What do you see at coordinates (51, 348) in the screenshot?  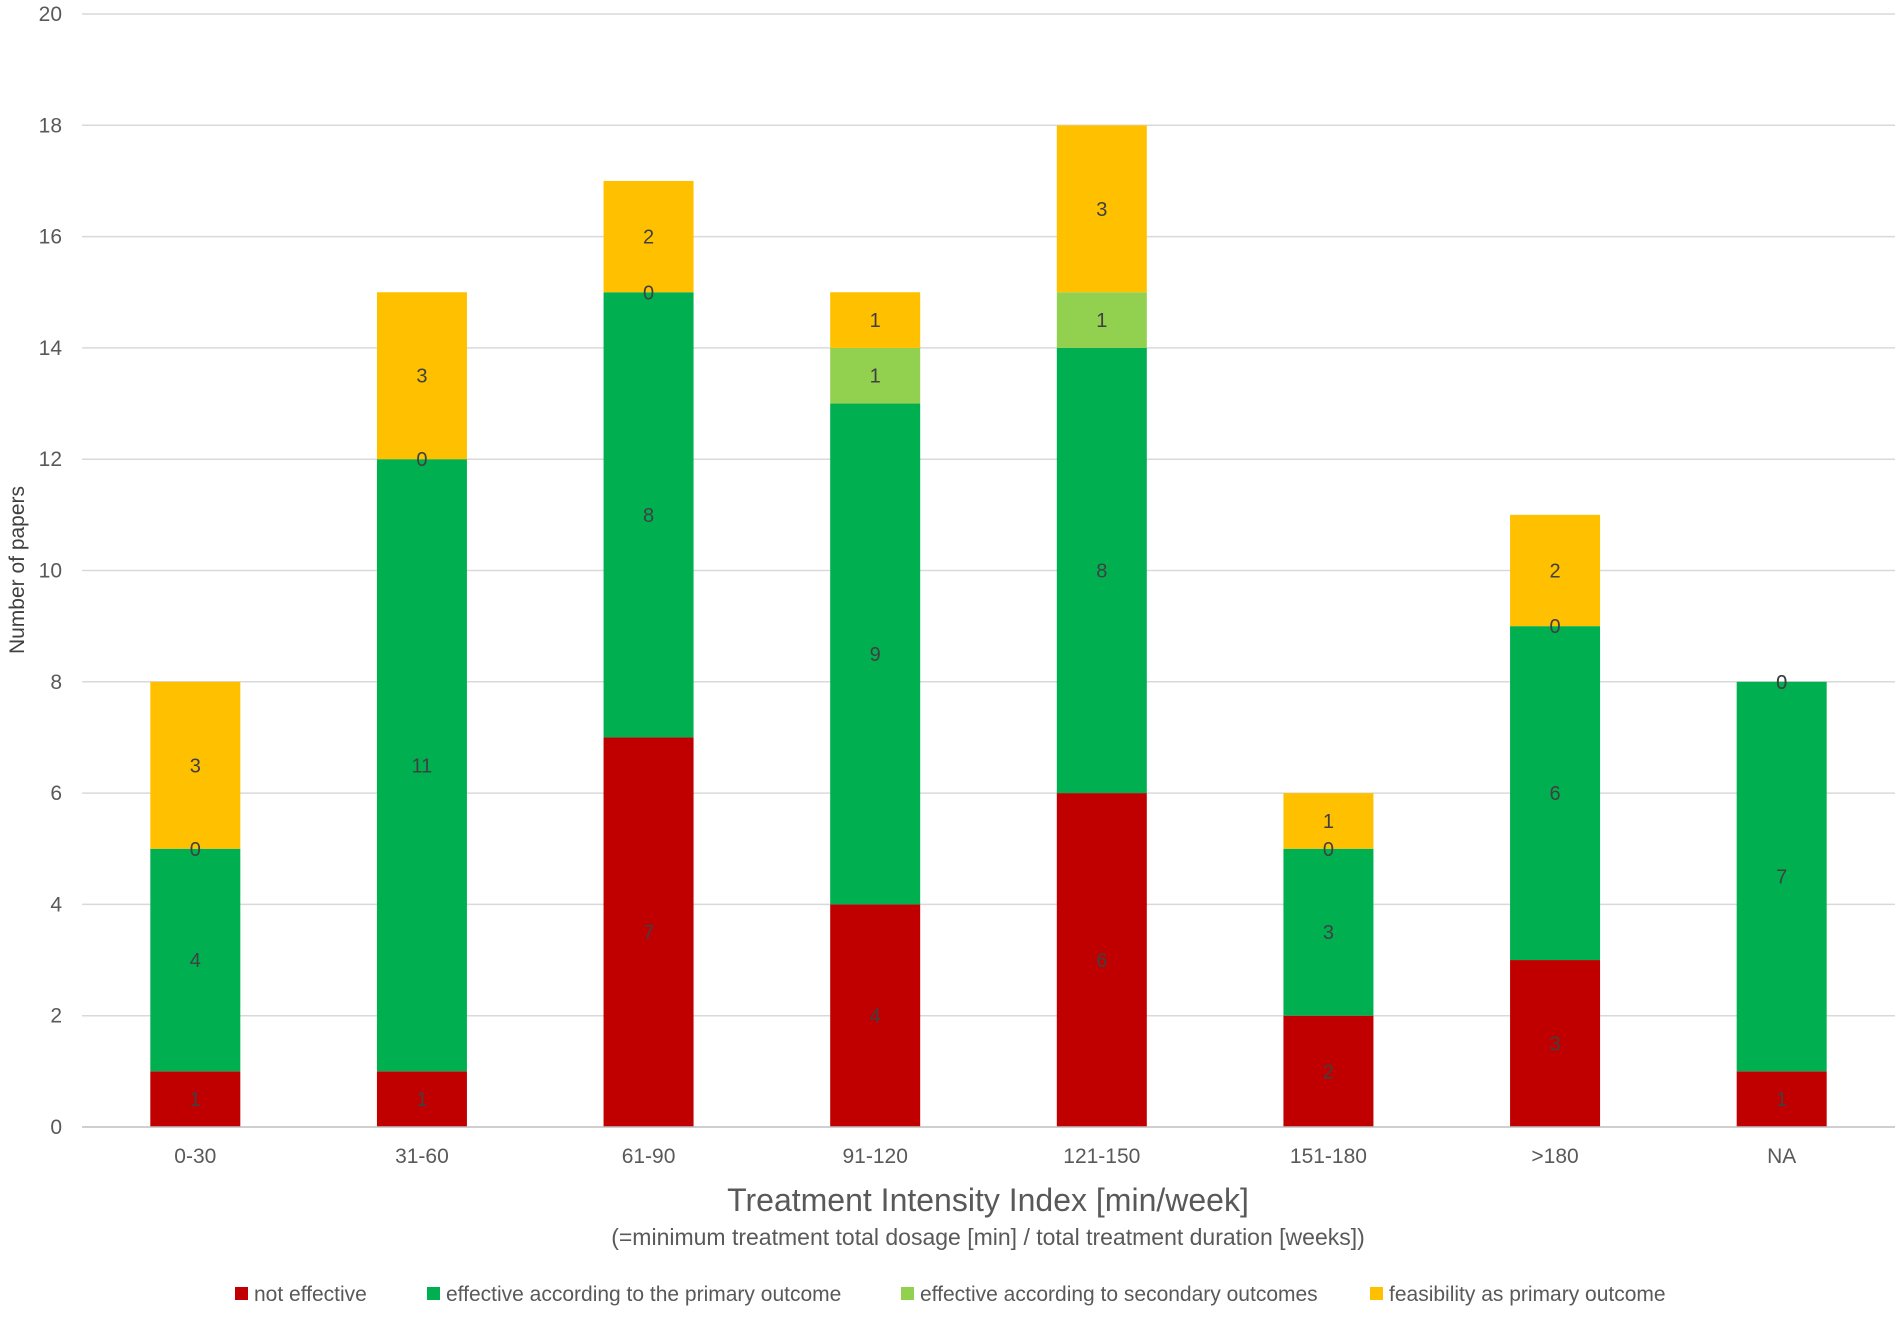 I see `y-tick-label: 14` at bounding box center [51, 348].